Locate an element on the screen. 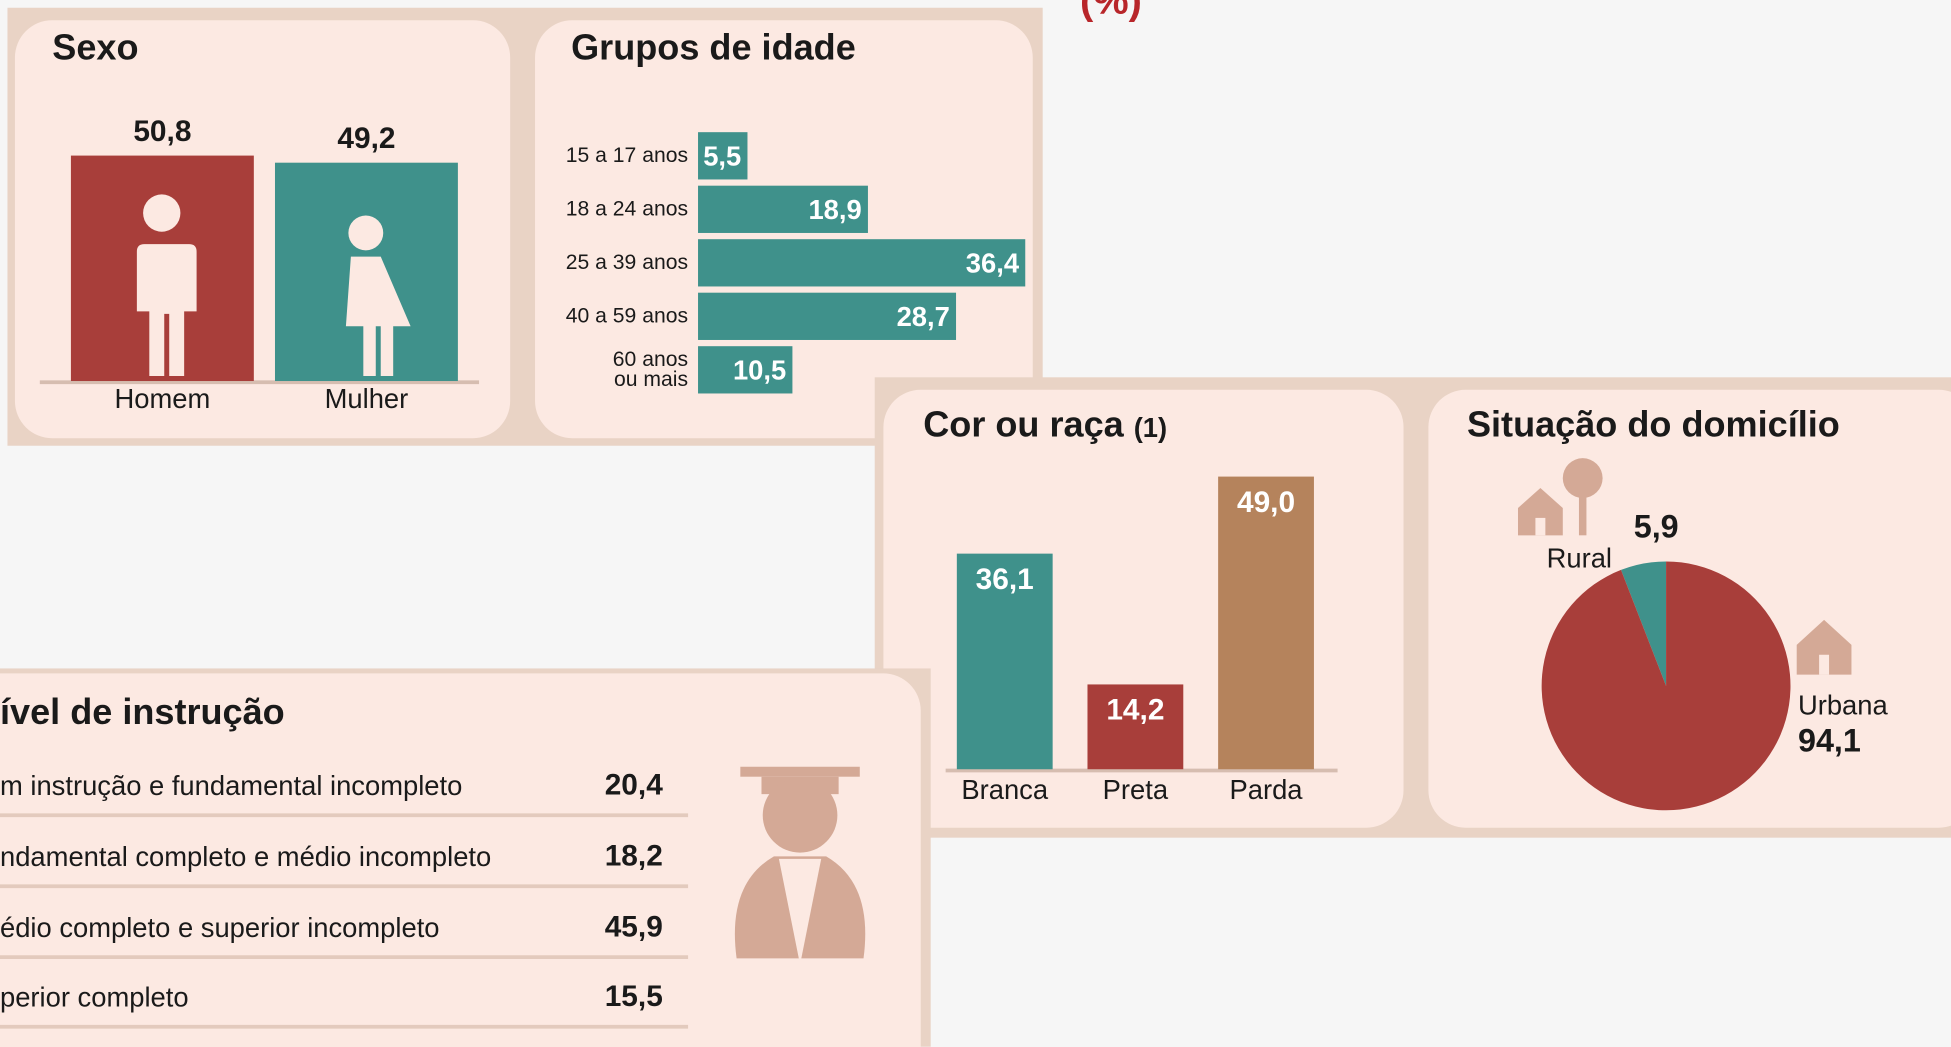  y-tick-label-box: 15 a 17 anos is located at coordinates (627, 155).